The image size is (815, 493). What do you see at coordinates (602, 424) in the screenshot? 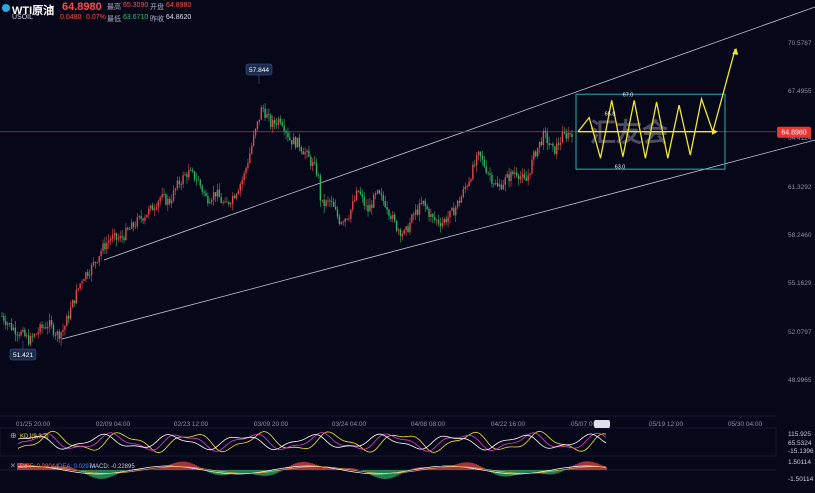
I see `timeline-handle` at bounding box center [602, 424].